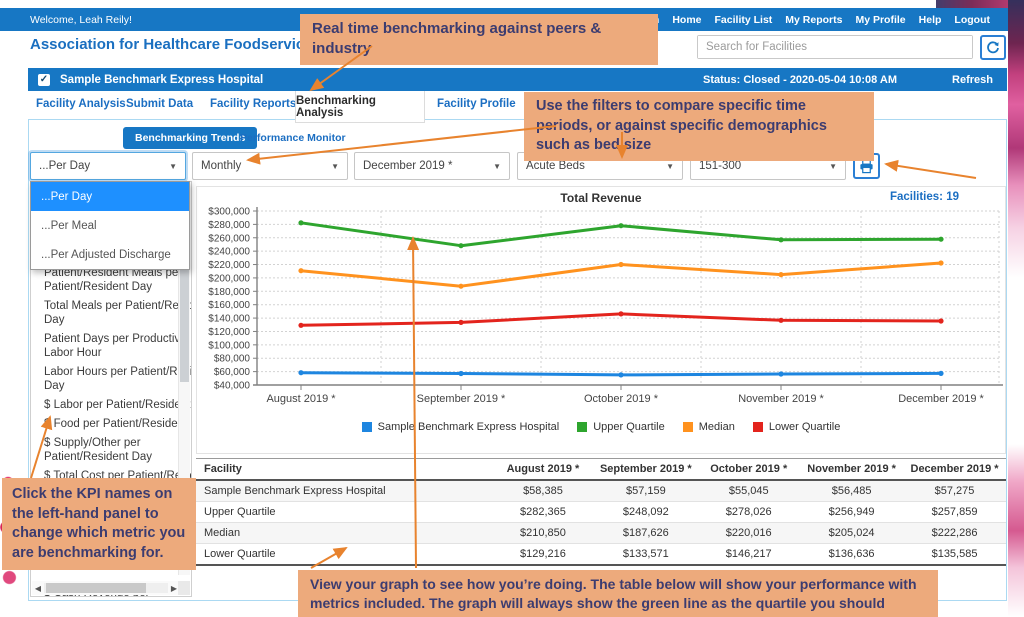 The image size is (1024, 617). I want to click on kpi-vertical-scrollbar-thumb, so click(184, 326).